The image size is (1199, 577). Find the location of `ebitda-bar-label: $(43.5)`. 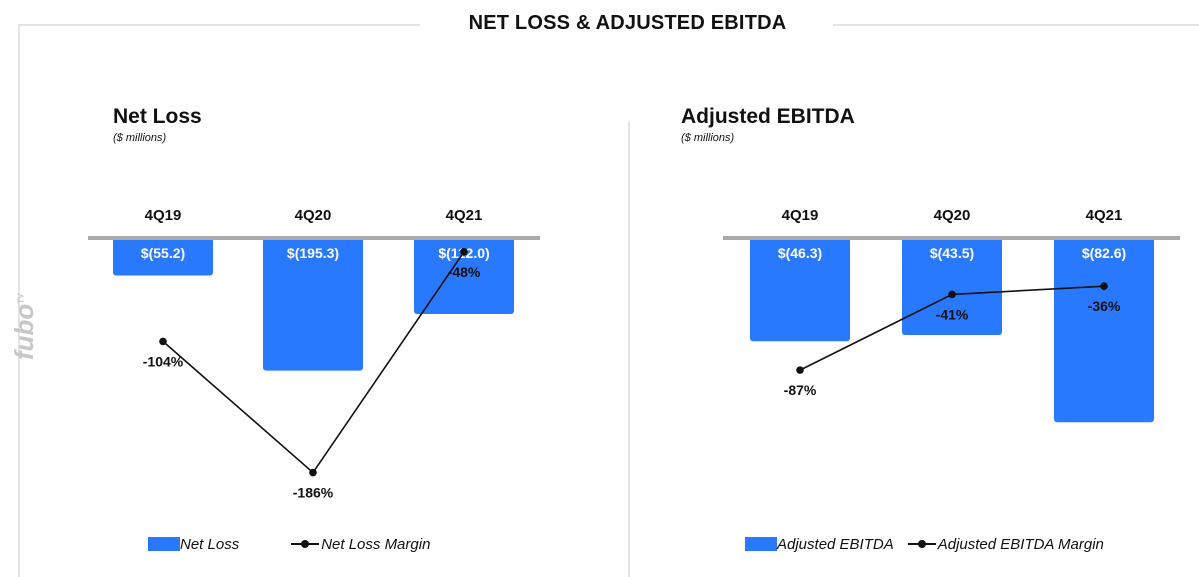

ebitda-bar-label: $(43.5) is located at coordinates (952, 253).